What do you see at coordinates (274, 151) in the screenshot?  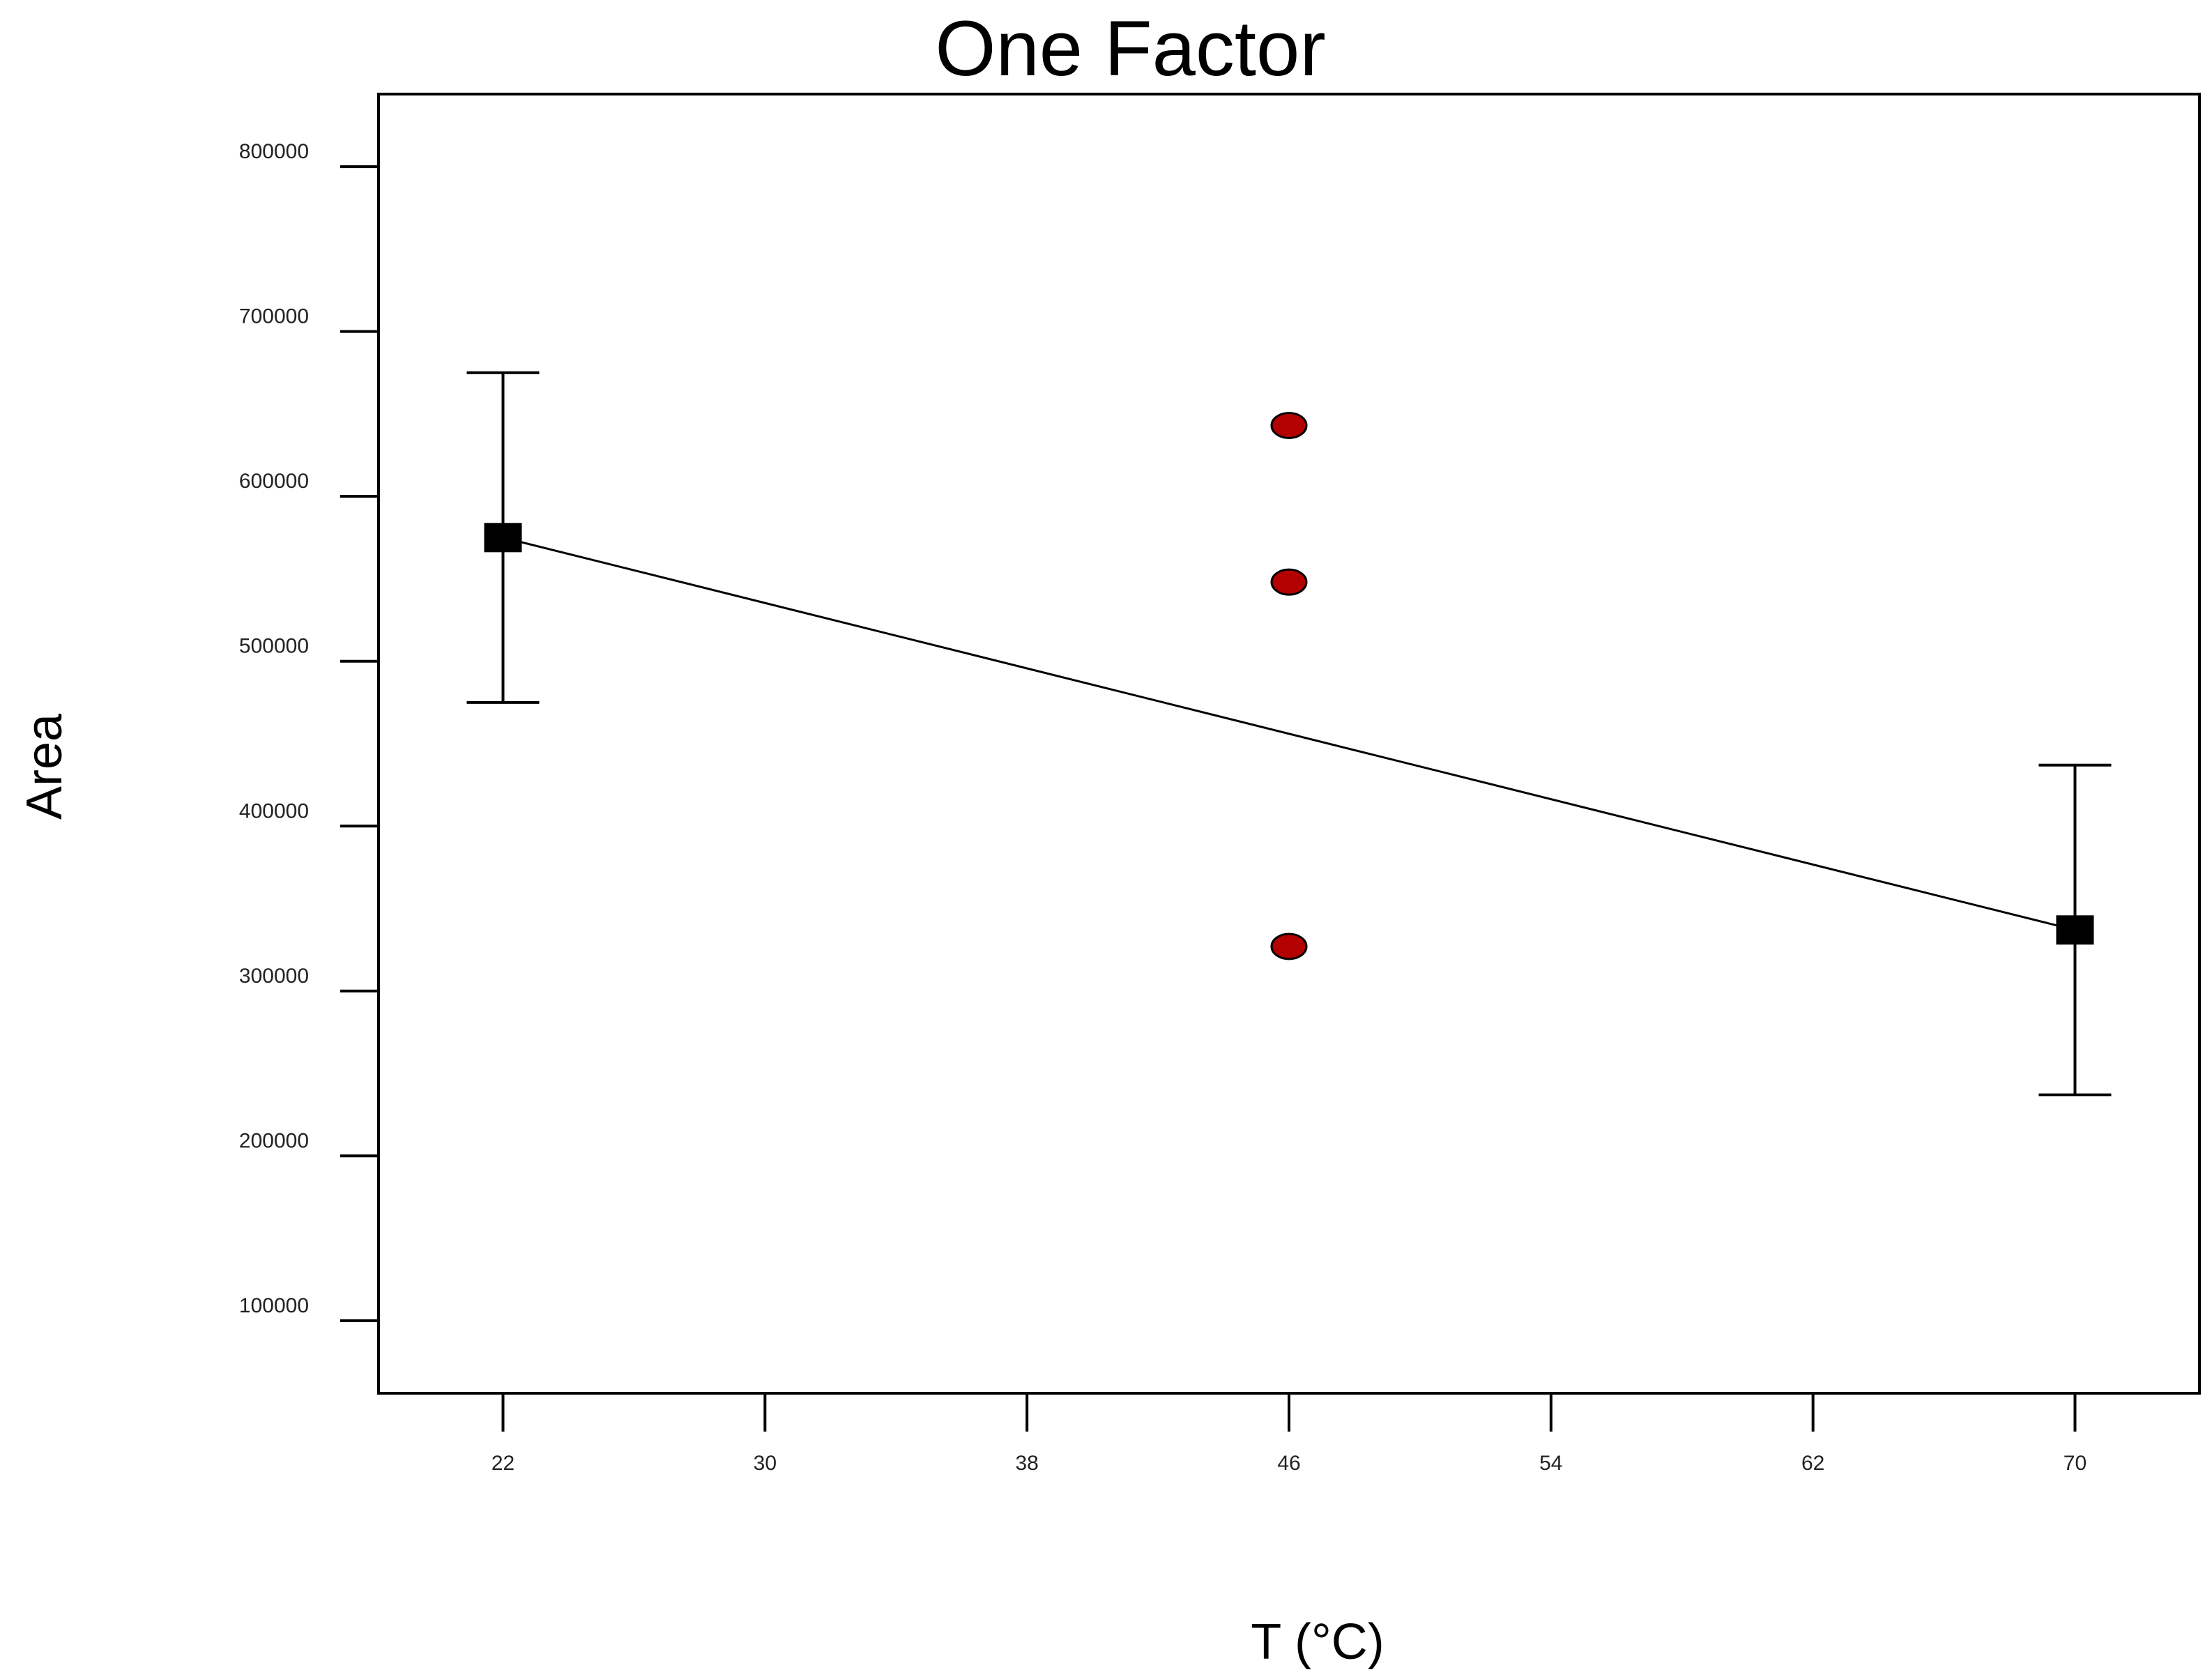 I see `y-tick-label: 800000` at bounding box center [274, 151].